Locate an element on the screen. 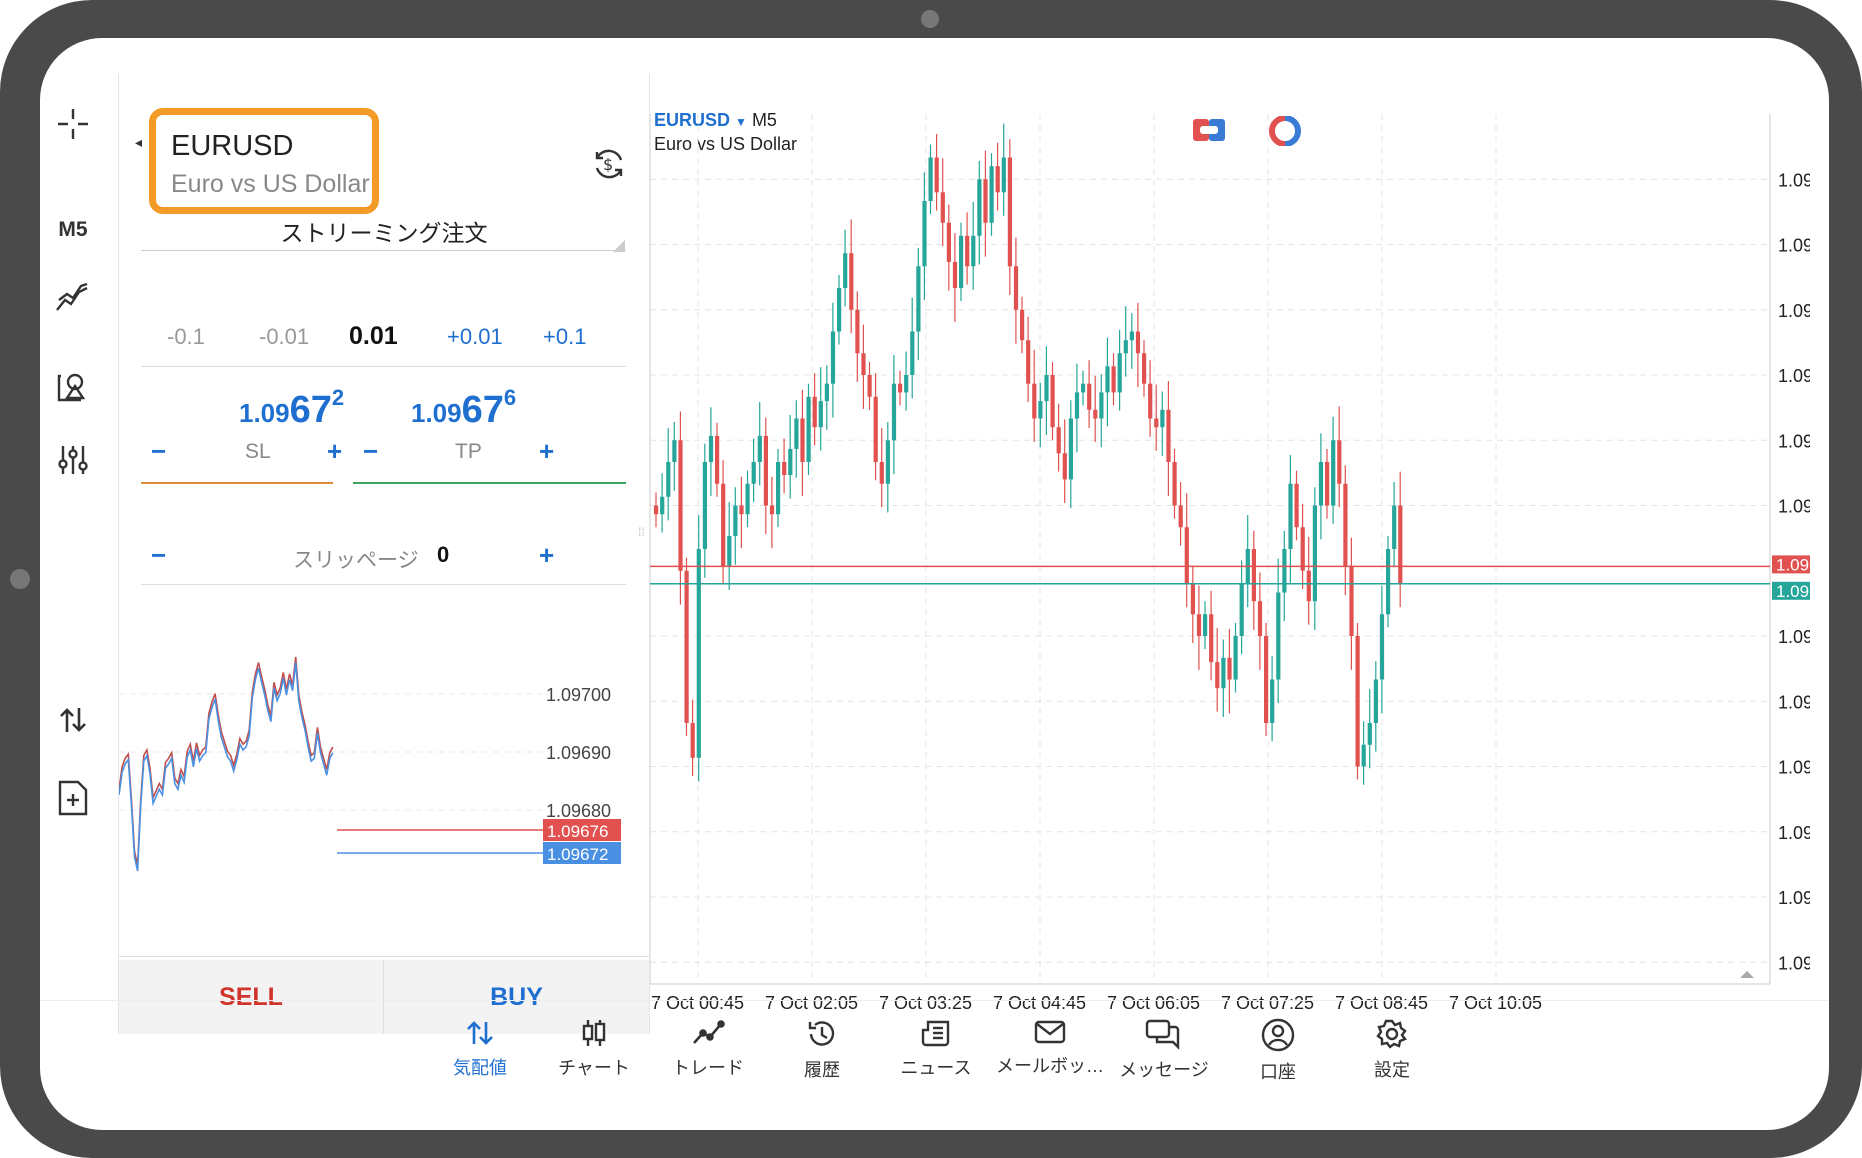  chart-symbol-header: EURUSD ▼ M5 is located at coordinates (715, 120).